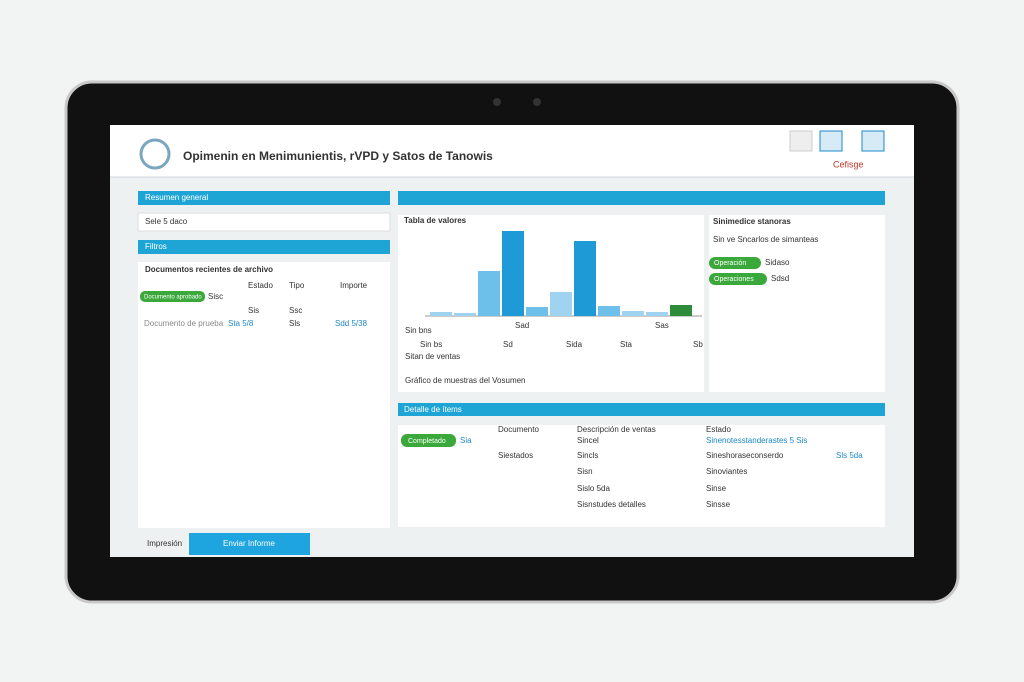 The image size is (1024, 682). I want to click on header, so click(512, 151).